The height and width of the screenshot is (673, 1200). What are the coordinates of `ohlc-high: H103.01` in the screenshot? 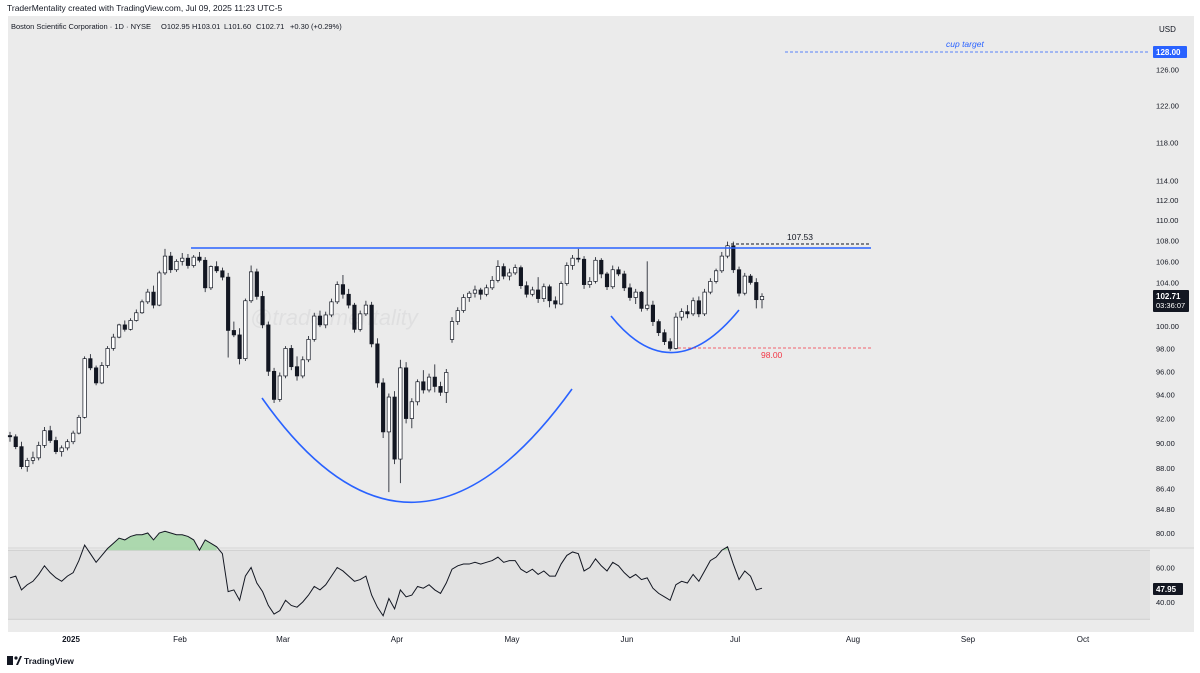 It's located at (206, 26).